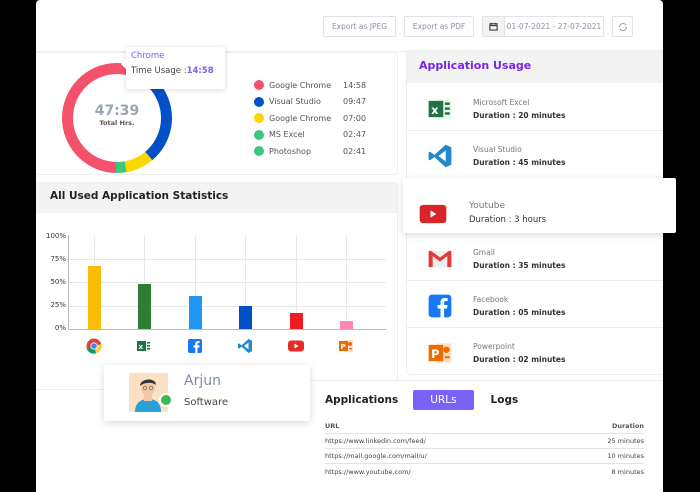 The image size is (700, 492). What do you see at coordinates (94, 297) in the screenshot?
I see `bar-chrome` at bounding box center [94, 297].